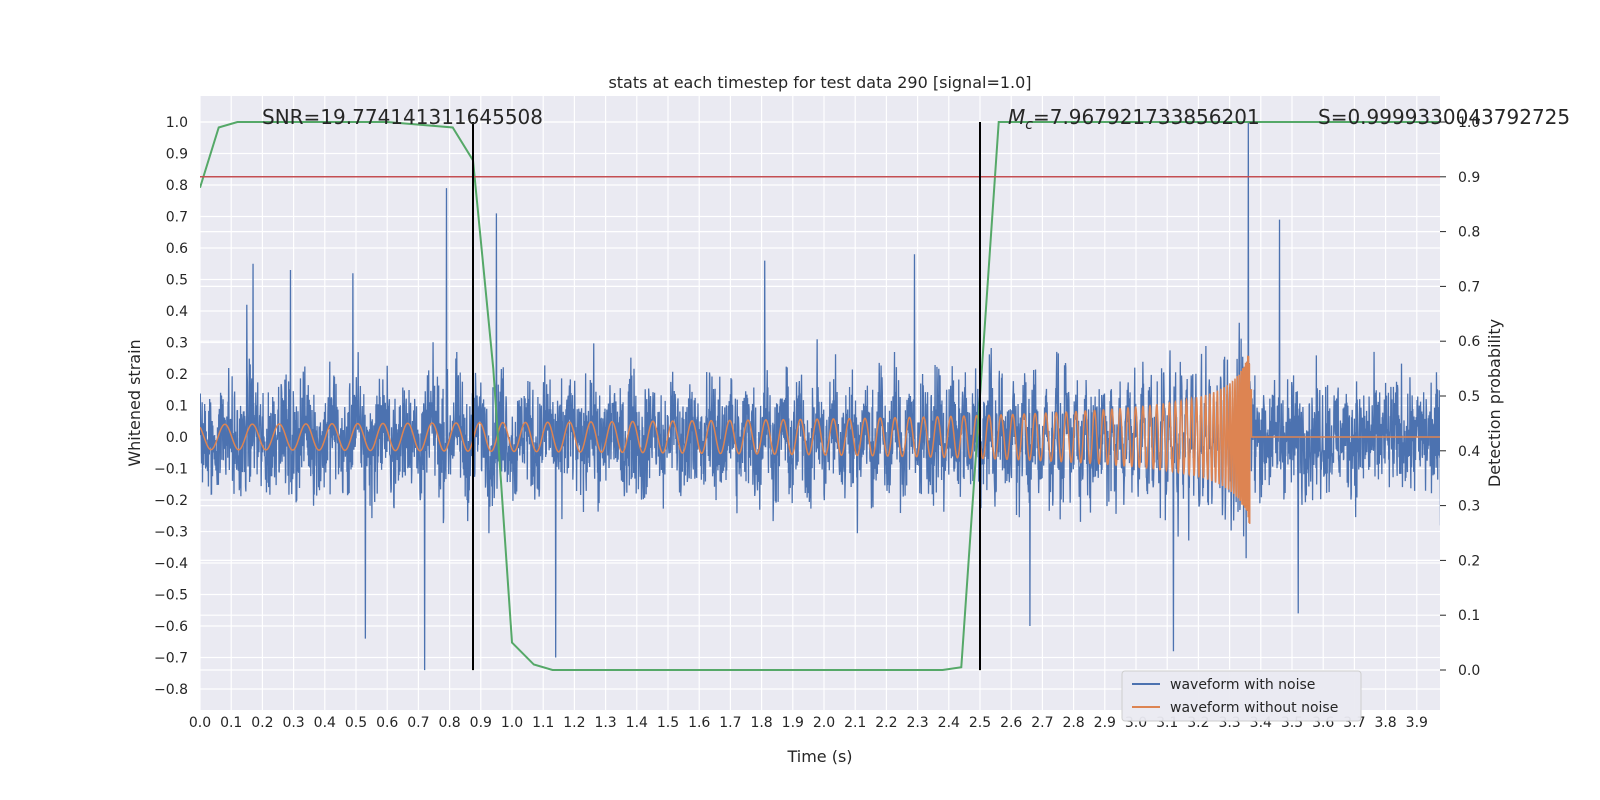 This screenshot has width=1600, height=800. Describe the element at coordinates (793, 723) in the screenshot. I see `x-tick-label: 1.9` at that location.